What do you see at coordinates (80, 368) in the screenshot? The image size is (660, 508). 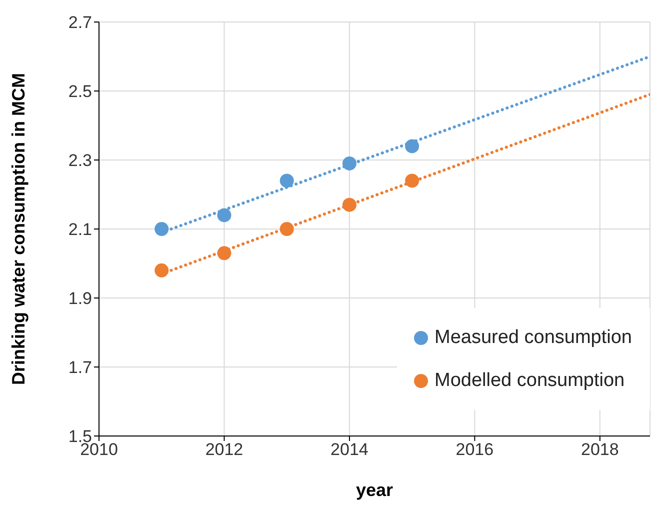 I see `y-tick-label: 1.7` at bounding box center [80, 368].